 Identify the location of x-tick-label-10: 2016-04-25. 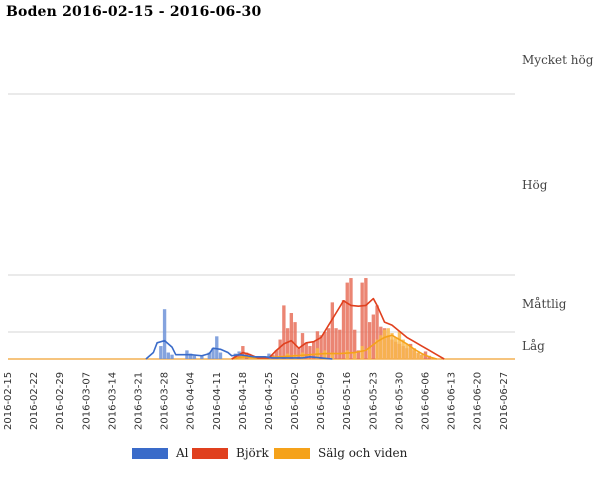
(269, 401).